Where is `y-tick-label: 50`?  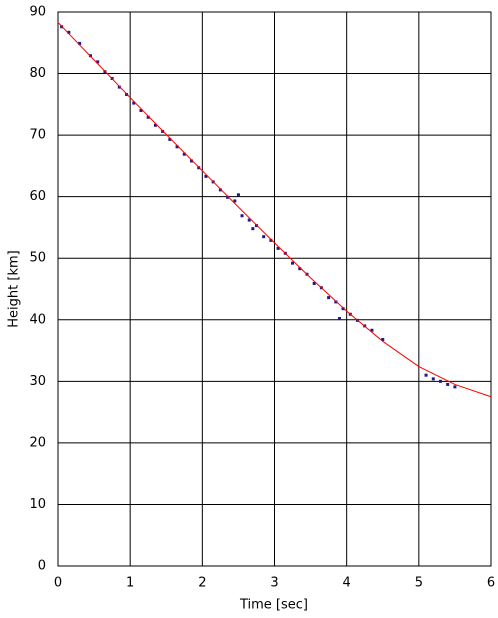
y-tick-label: 50 is located at coordinates (37, 258).